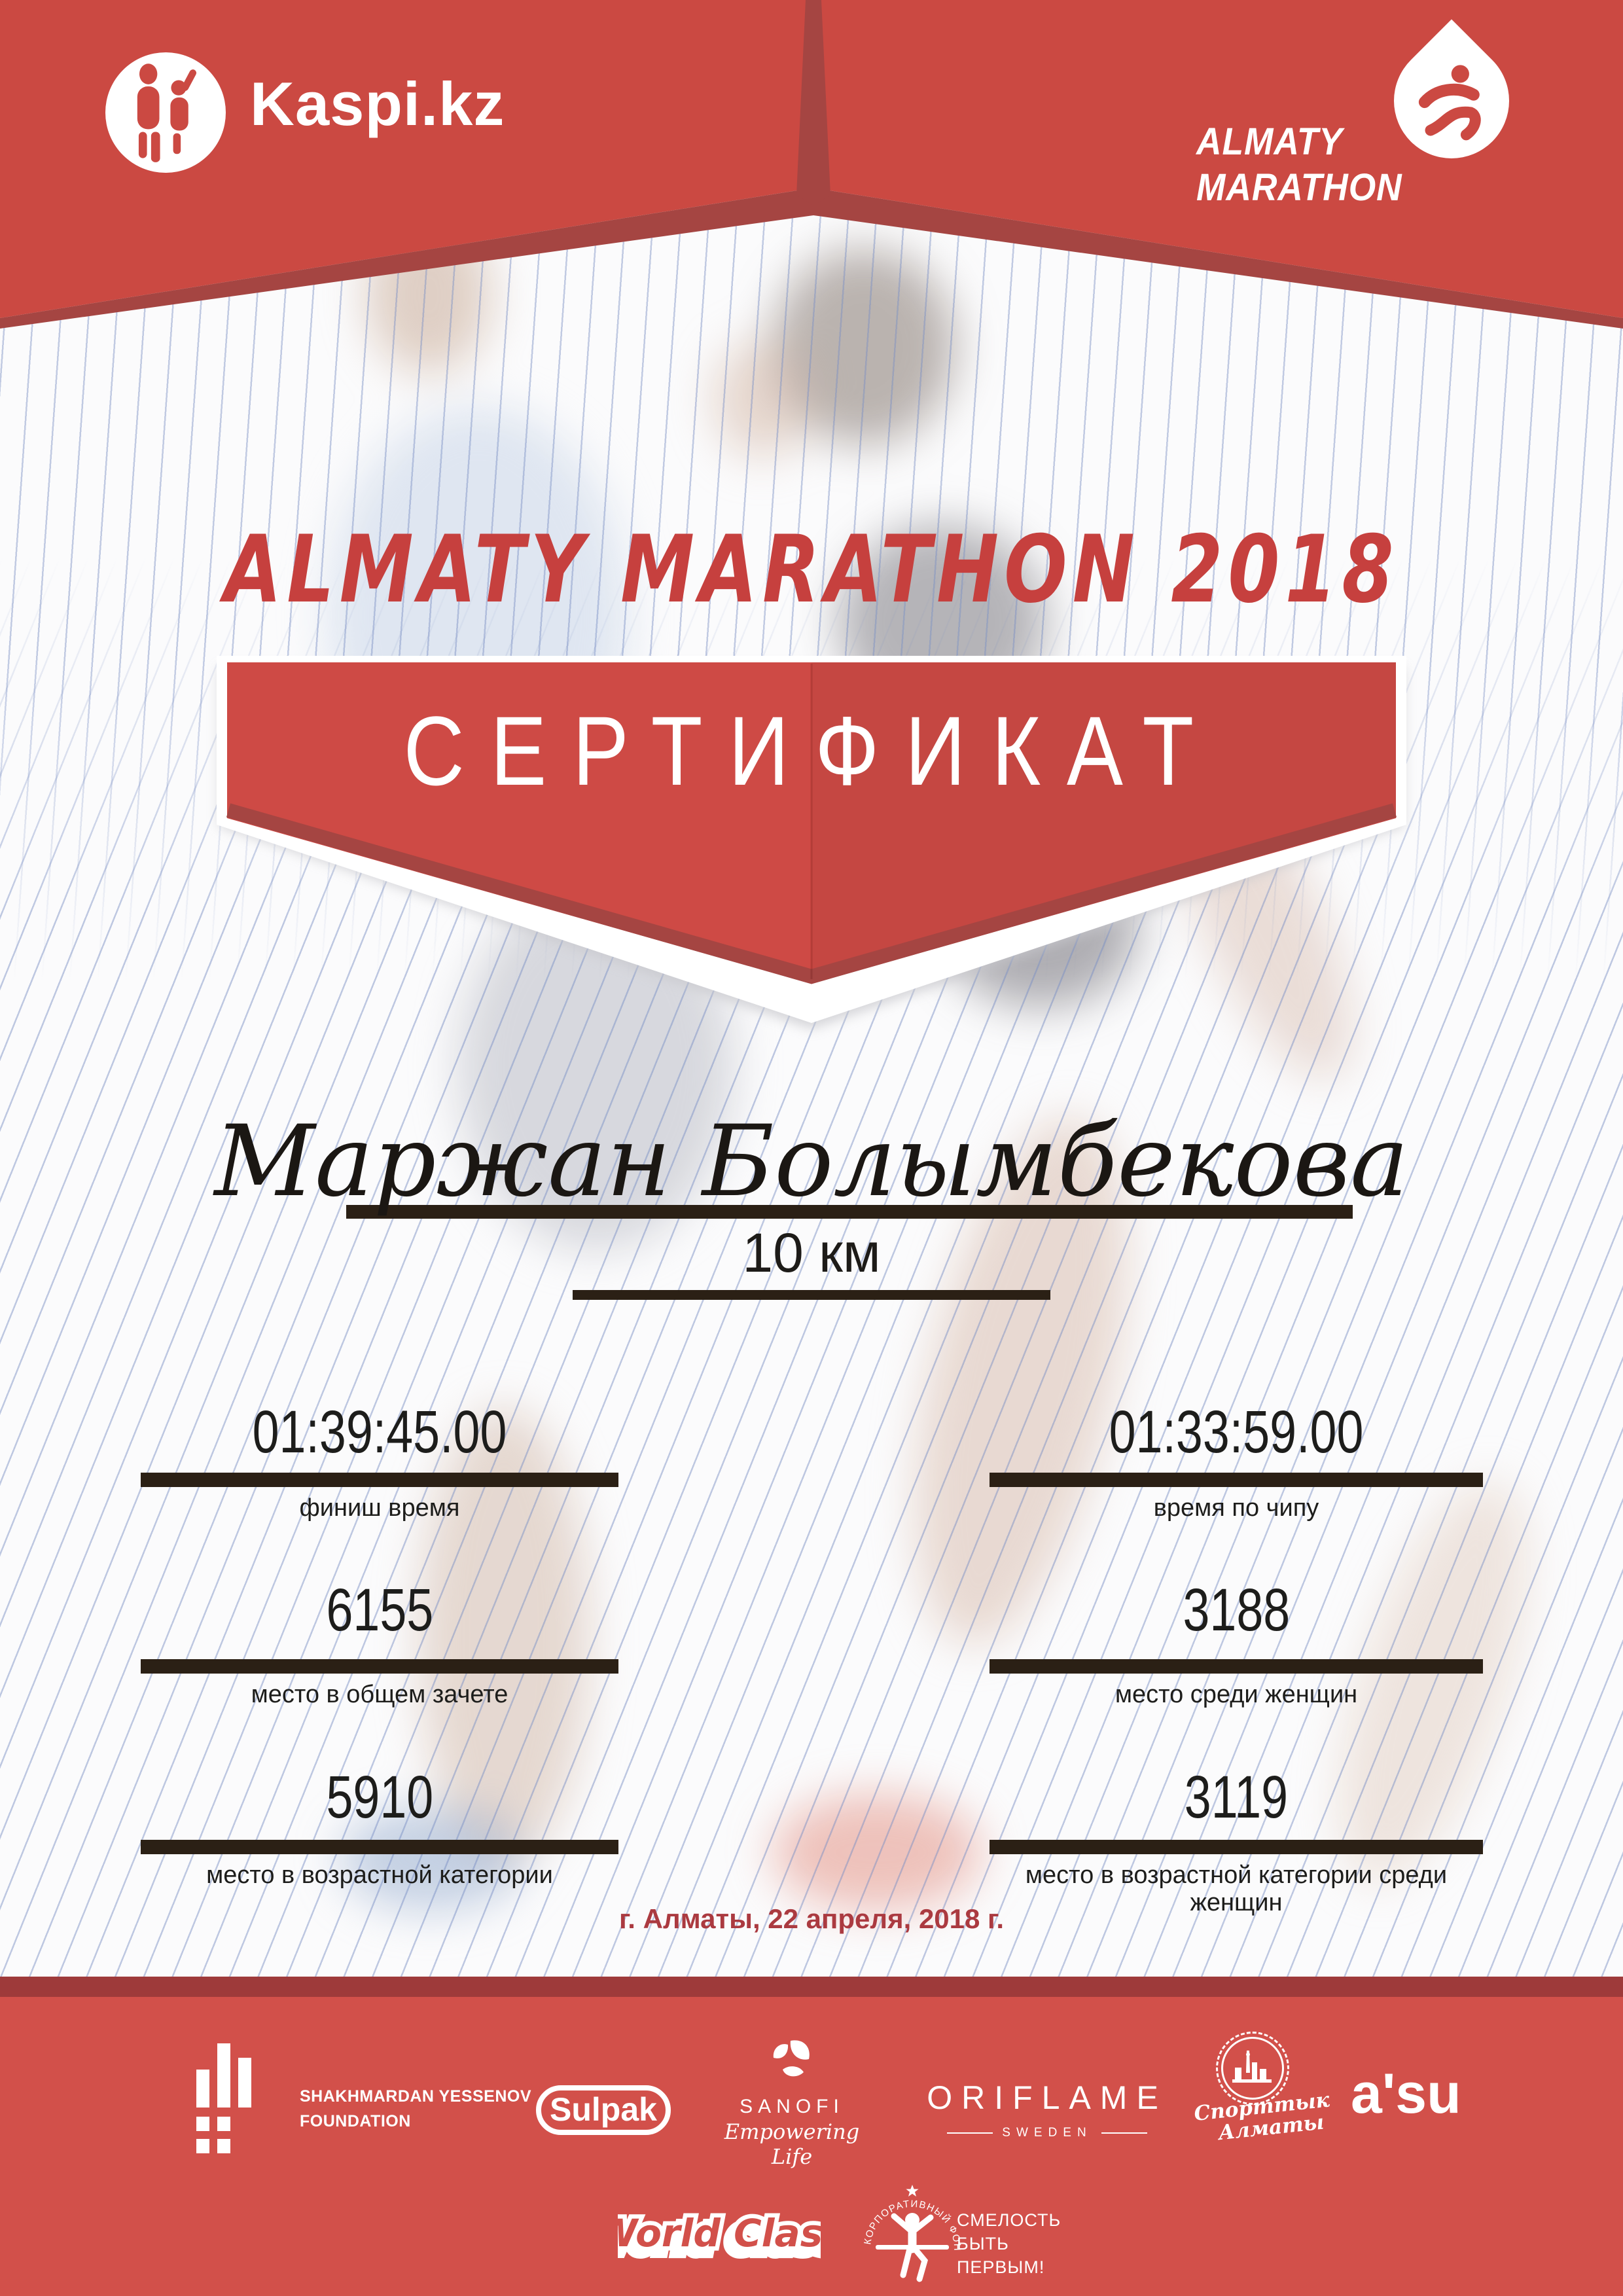 The height and width of the screenshot is (2296, 1623). I want to click on sulpak-logo-text: Sulpak, so click(603, 2109).